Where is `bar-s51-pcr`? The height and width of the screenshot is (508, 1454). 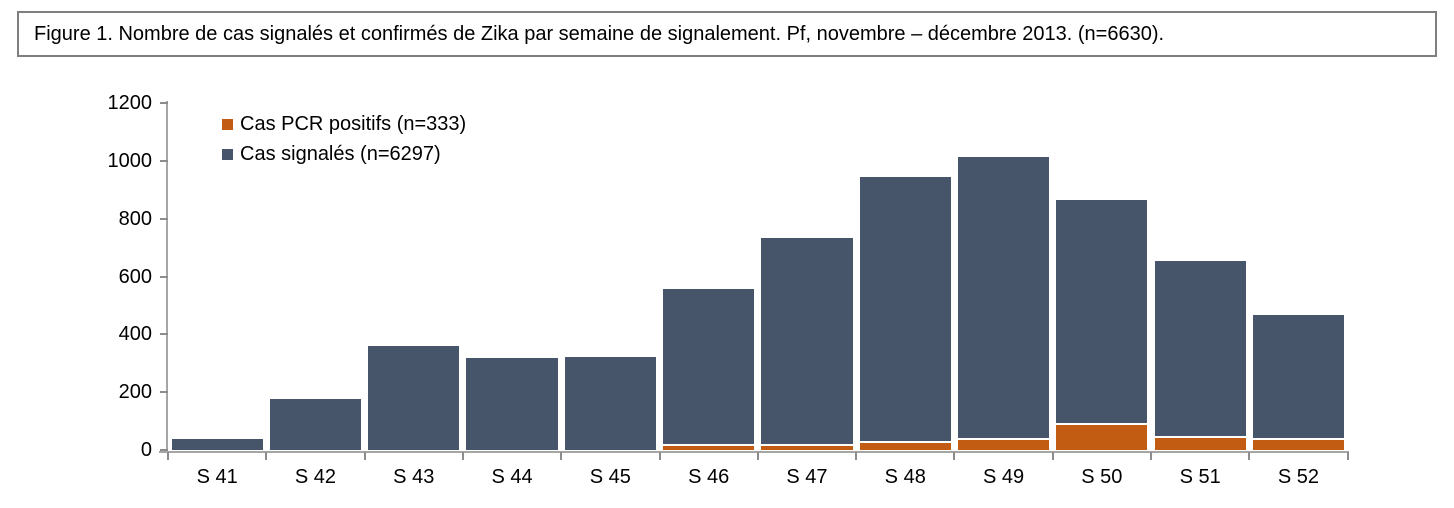
bar-s51-pcr is located at coordinates (1200, 443).